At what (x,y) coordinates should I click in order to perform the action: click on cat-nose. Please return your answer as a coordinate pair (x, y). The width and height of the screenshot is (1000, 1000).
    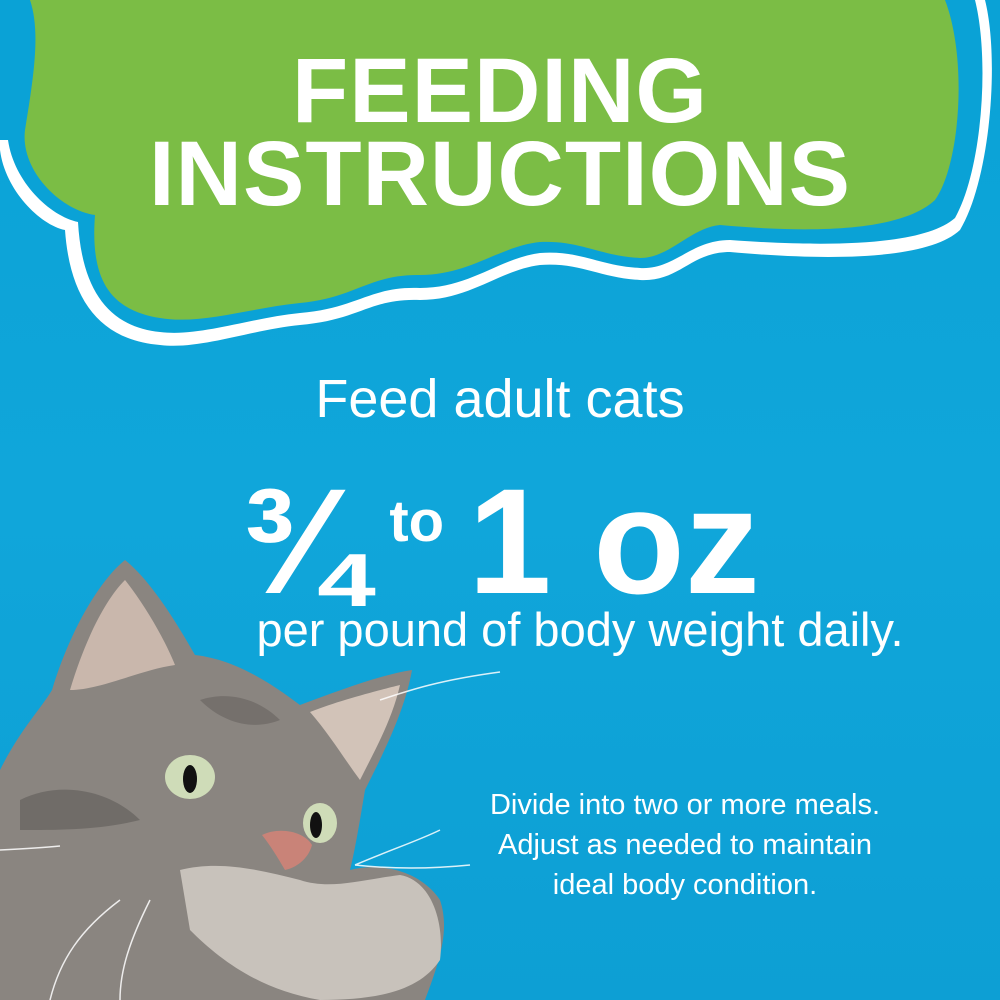
    Looking at the image, I should click on (287, 850).